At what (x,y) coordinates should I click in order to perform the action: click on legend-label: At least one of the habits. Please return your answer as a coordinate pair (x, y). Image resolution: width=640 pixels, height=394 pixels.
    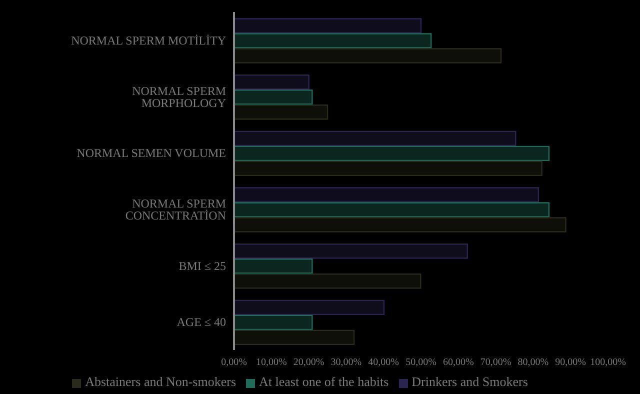
    Looking at the image, I should click on (324, 381).